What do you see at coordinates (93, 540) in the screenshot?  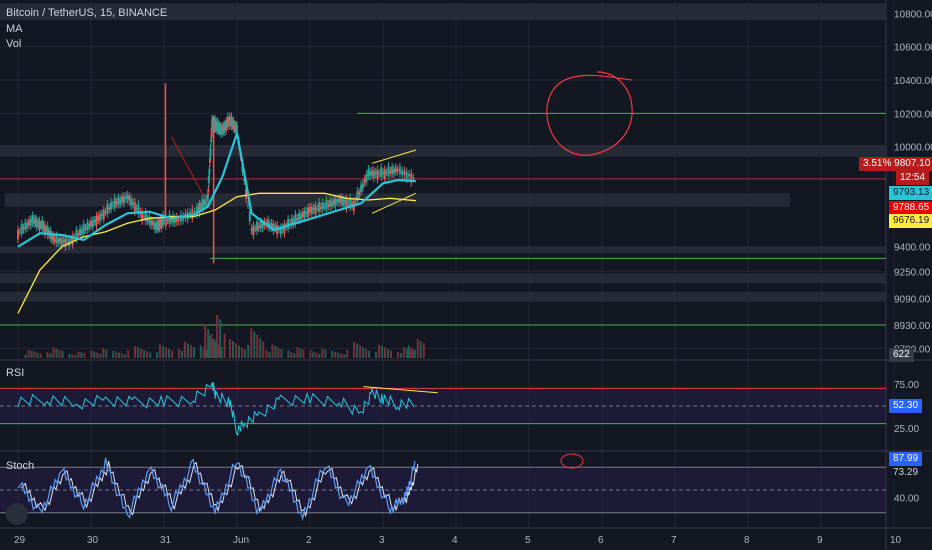 I see `time-tick-label: 30` at bounding box center [93, 540].